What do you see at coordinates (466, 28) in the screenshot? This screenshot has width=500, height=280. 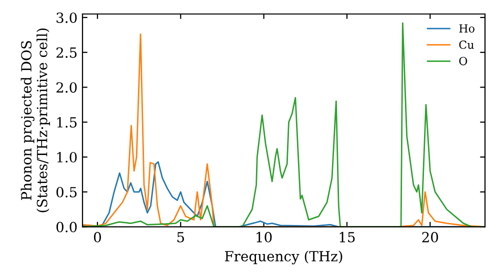 I see `legend-label: Ho` at bounding box center [466, 28].